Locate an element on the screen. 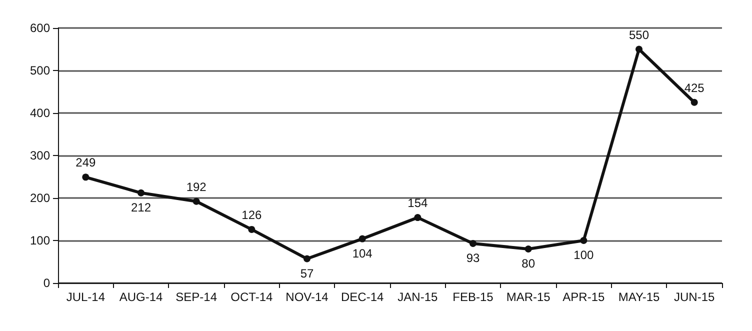 The image size is (752, 331). y-tick-label: 200 is located at coordinates (40, 198).